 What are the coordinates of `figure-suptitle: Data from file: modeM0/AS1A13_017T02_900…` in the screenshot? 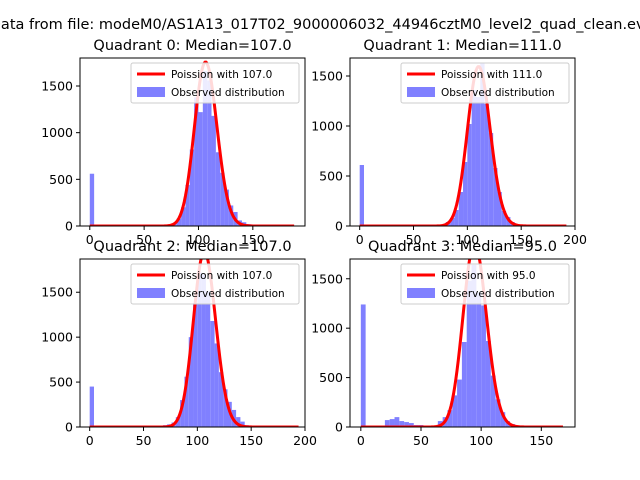 It's located at (320, 25).